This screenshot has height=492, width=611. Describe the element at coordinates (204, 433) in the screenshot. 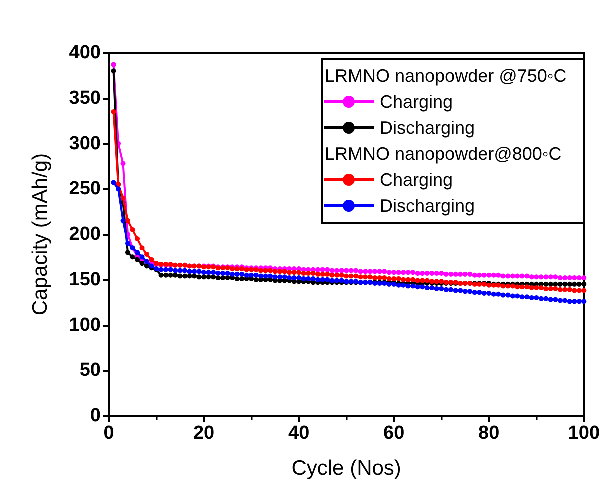

I see `x-tick-label: 20` at that location.